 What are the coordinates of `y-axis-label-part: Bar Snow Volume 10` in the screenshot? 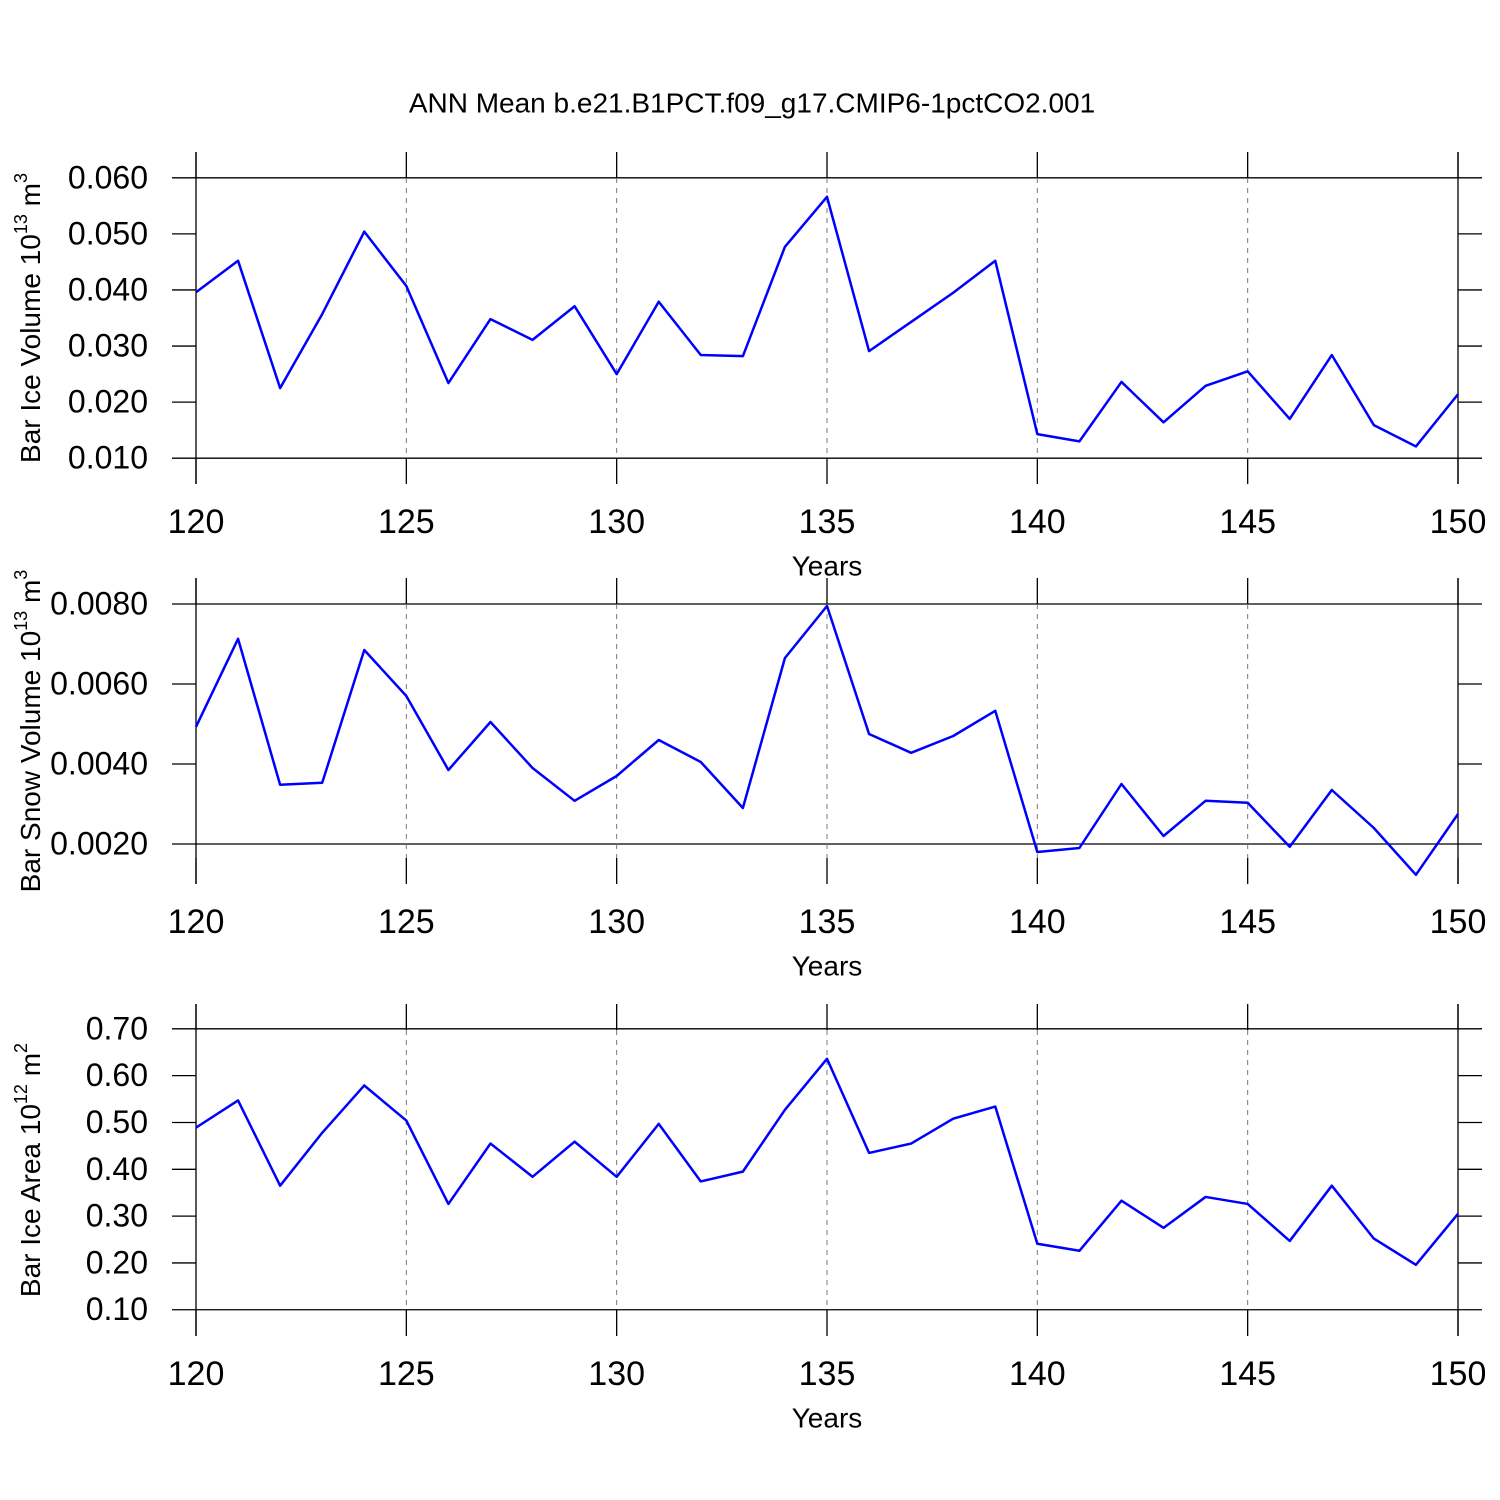 It's located at (30, 762).